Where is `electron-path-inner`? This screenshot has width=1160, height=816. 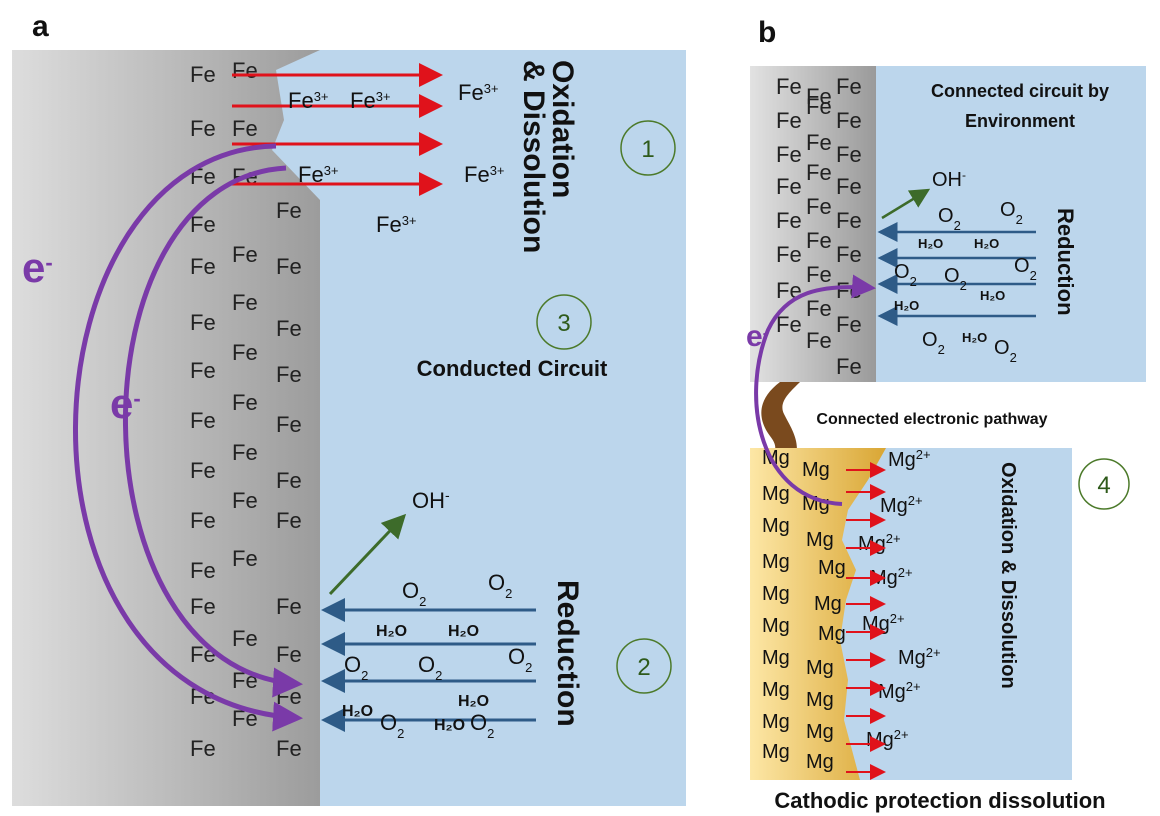
electron-path-inner is located at coordinates (213, 431).